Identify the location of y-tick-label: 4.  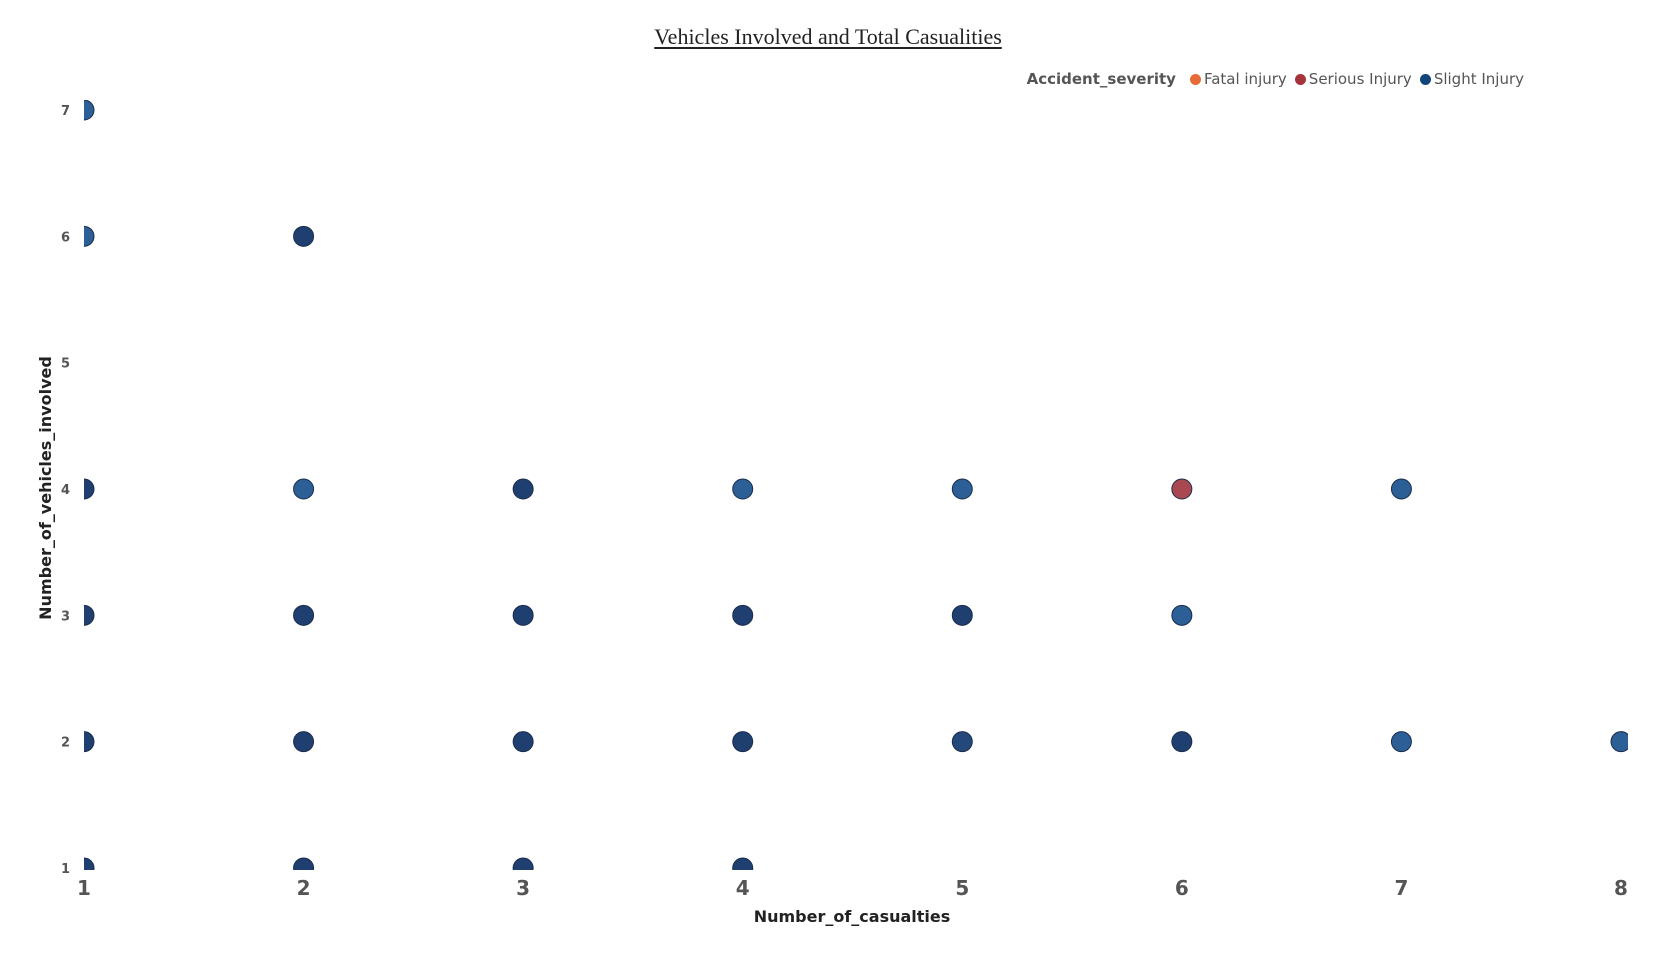
(65, 490).